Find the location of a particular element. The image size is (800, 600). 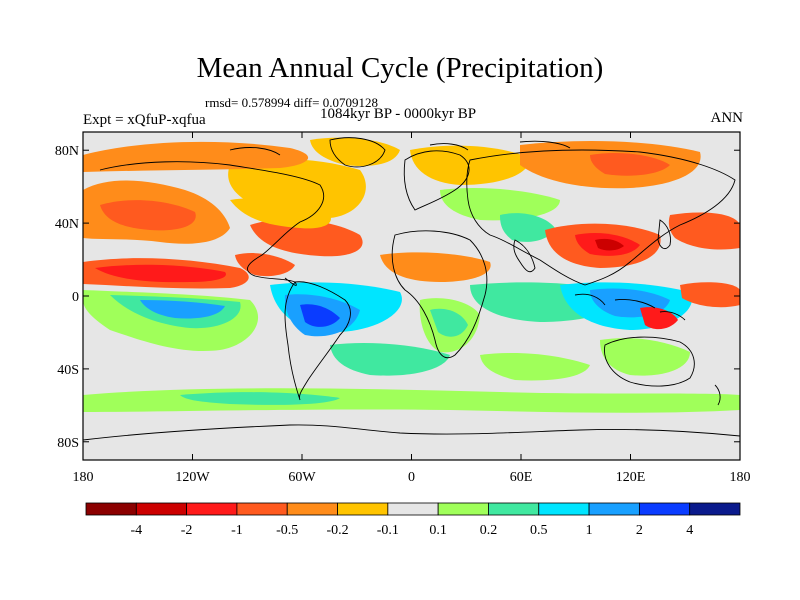

region-sahara is located at coordinates (435, 267).